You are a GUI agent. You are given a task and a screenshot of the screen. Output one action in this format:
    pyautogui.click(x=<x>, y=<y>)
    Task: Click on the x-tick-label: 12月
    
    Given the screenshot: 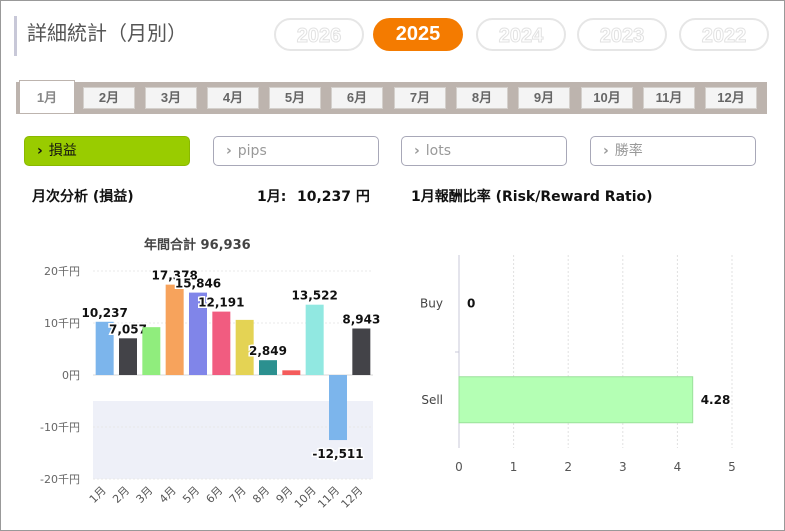 What is the action you would take?
    pyautogui.click(x=352, y=497)
    